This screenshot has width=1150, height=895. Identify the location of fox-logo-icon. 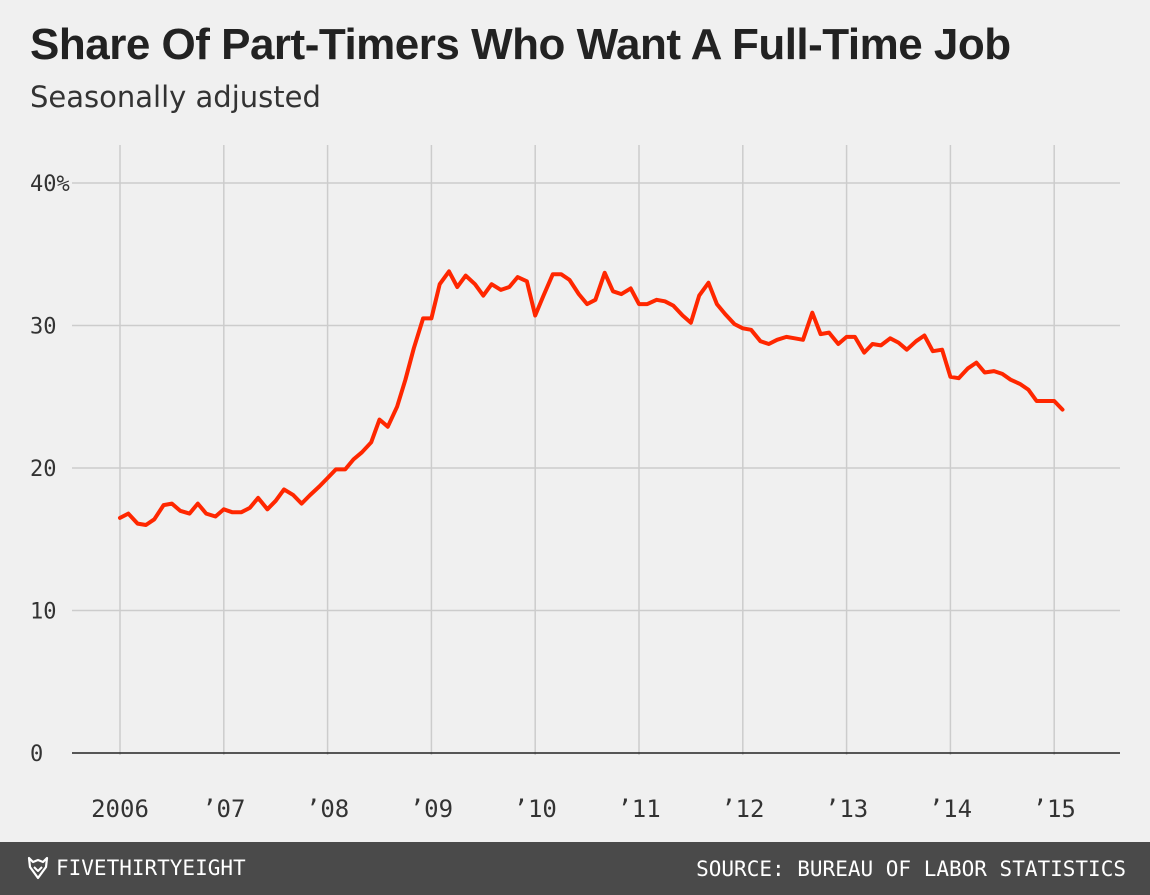
(38, 868).